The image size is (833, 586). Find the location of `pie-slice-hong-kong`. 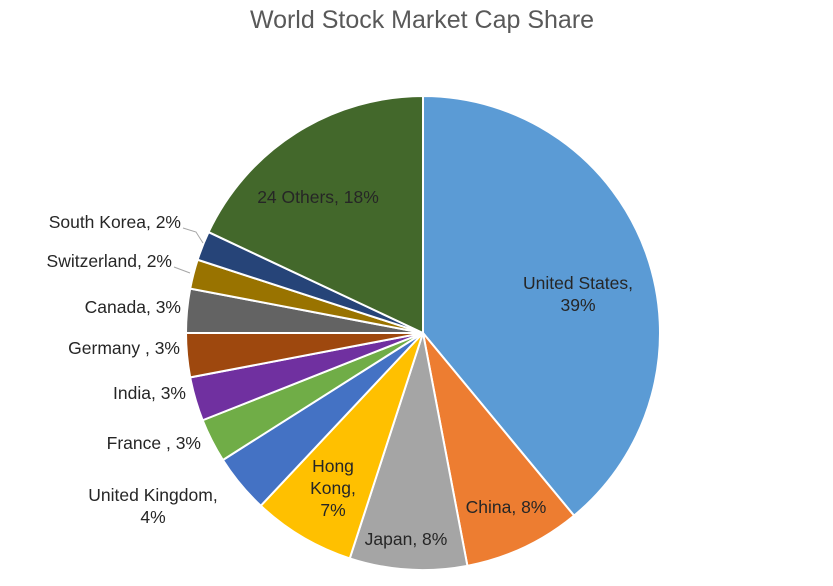

pie-slice-hong-kong is located at coordinates (341, 446).